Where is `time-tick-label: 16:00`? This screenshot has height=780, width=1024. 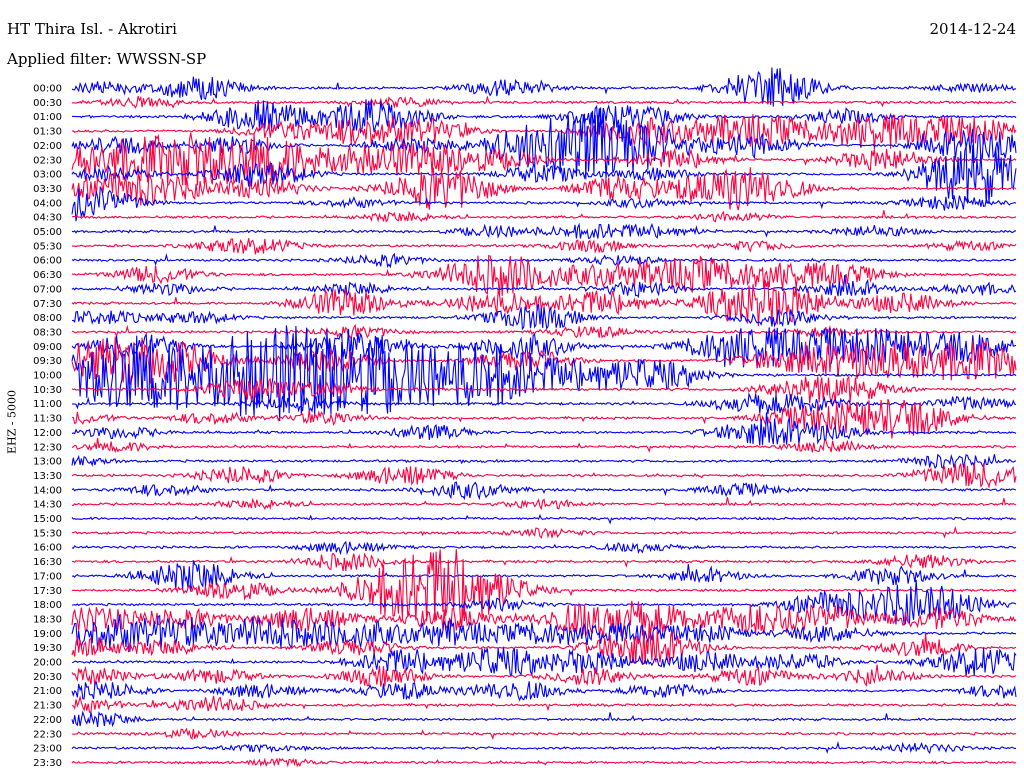
time-tick-label: 16:00 is located at coordinates (47, 548).